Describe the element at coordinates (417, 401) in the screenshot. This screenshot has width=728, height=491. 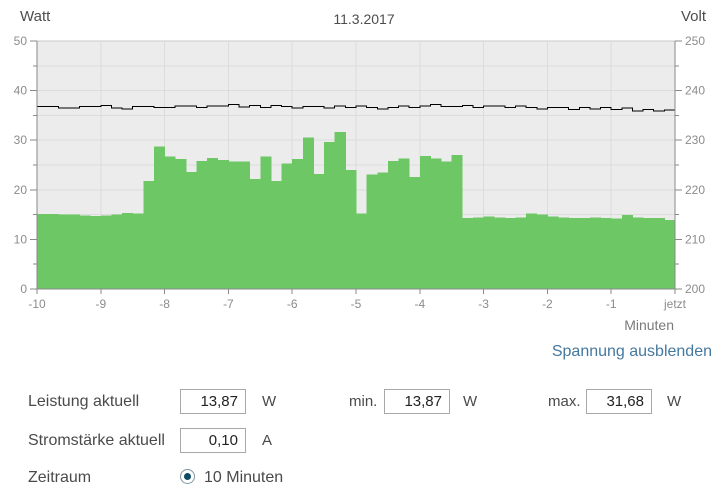
I see `power-min-input` at that location.